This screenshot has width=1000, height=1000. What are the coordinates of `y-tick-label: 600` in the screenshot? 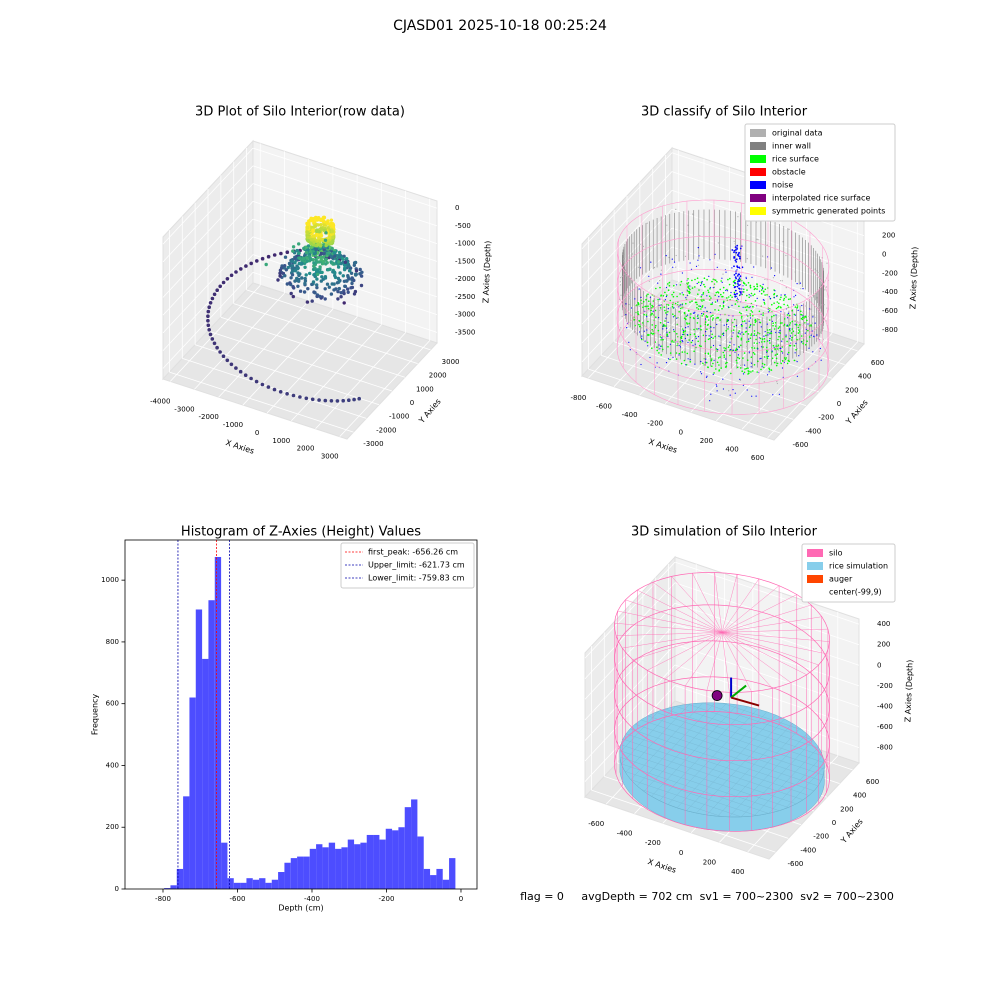 It's located at (112, 704).